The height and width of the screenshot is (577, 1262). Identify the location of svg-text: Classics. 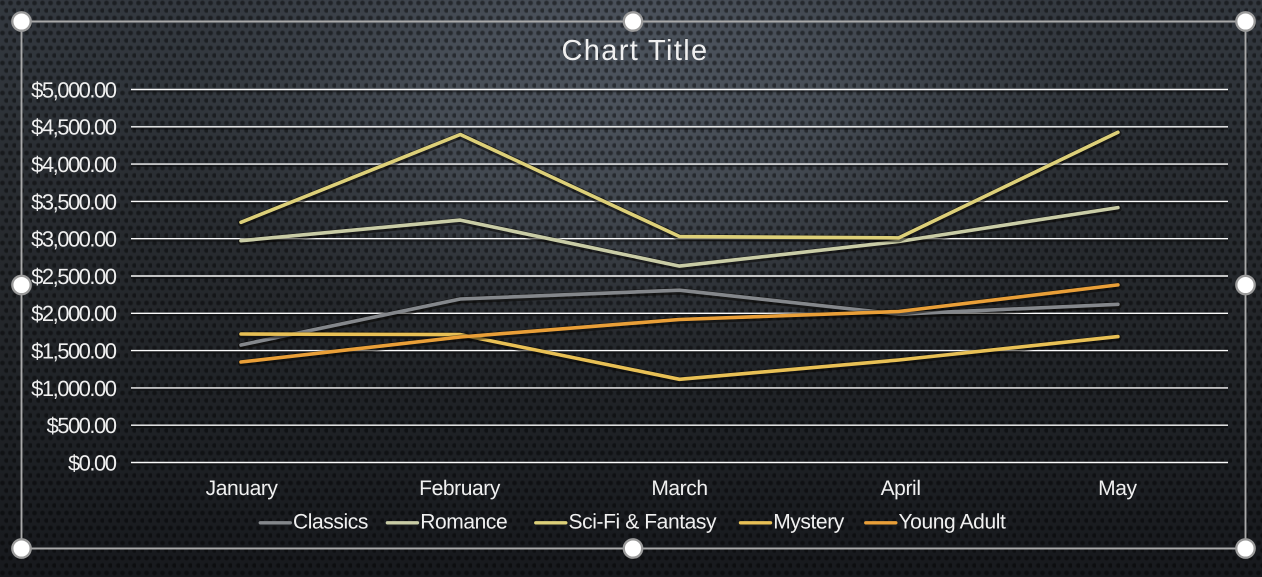
(330, 522).